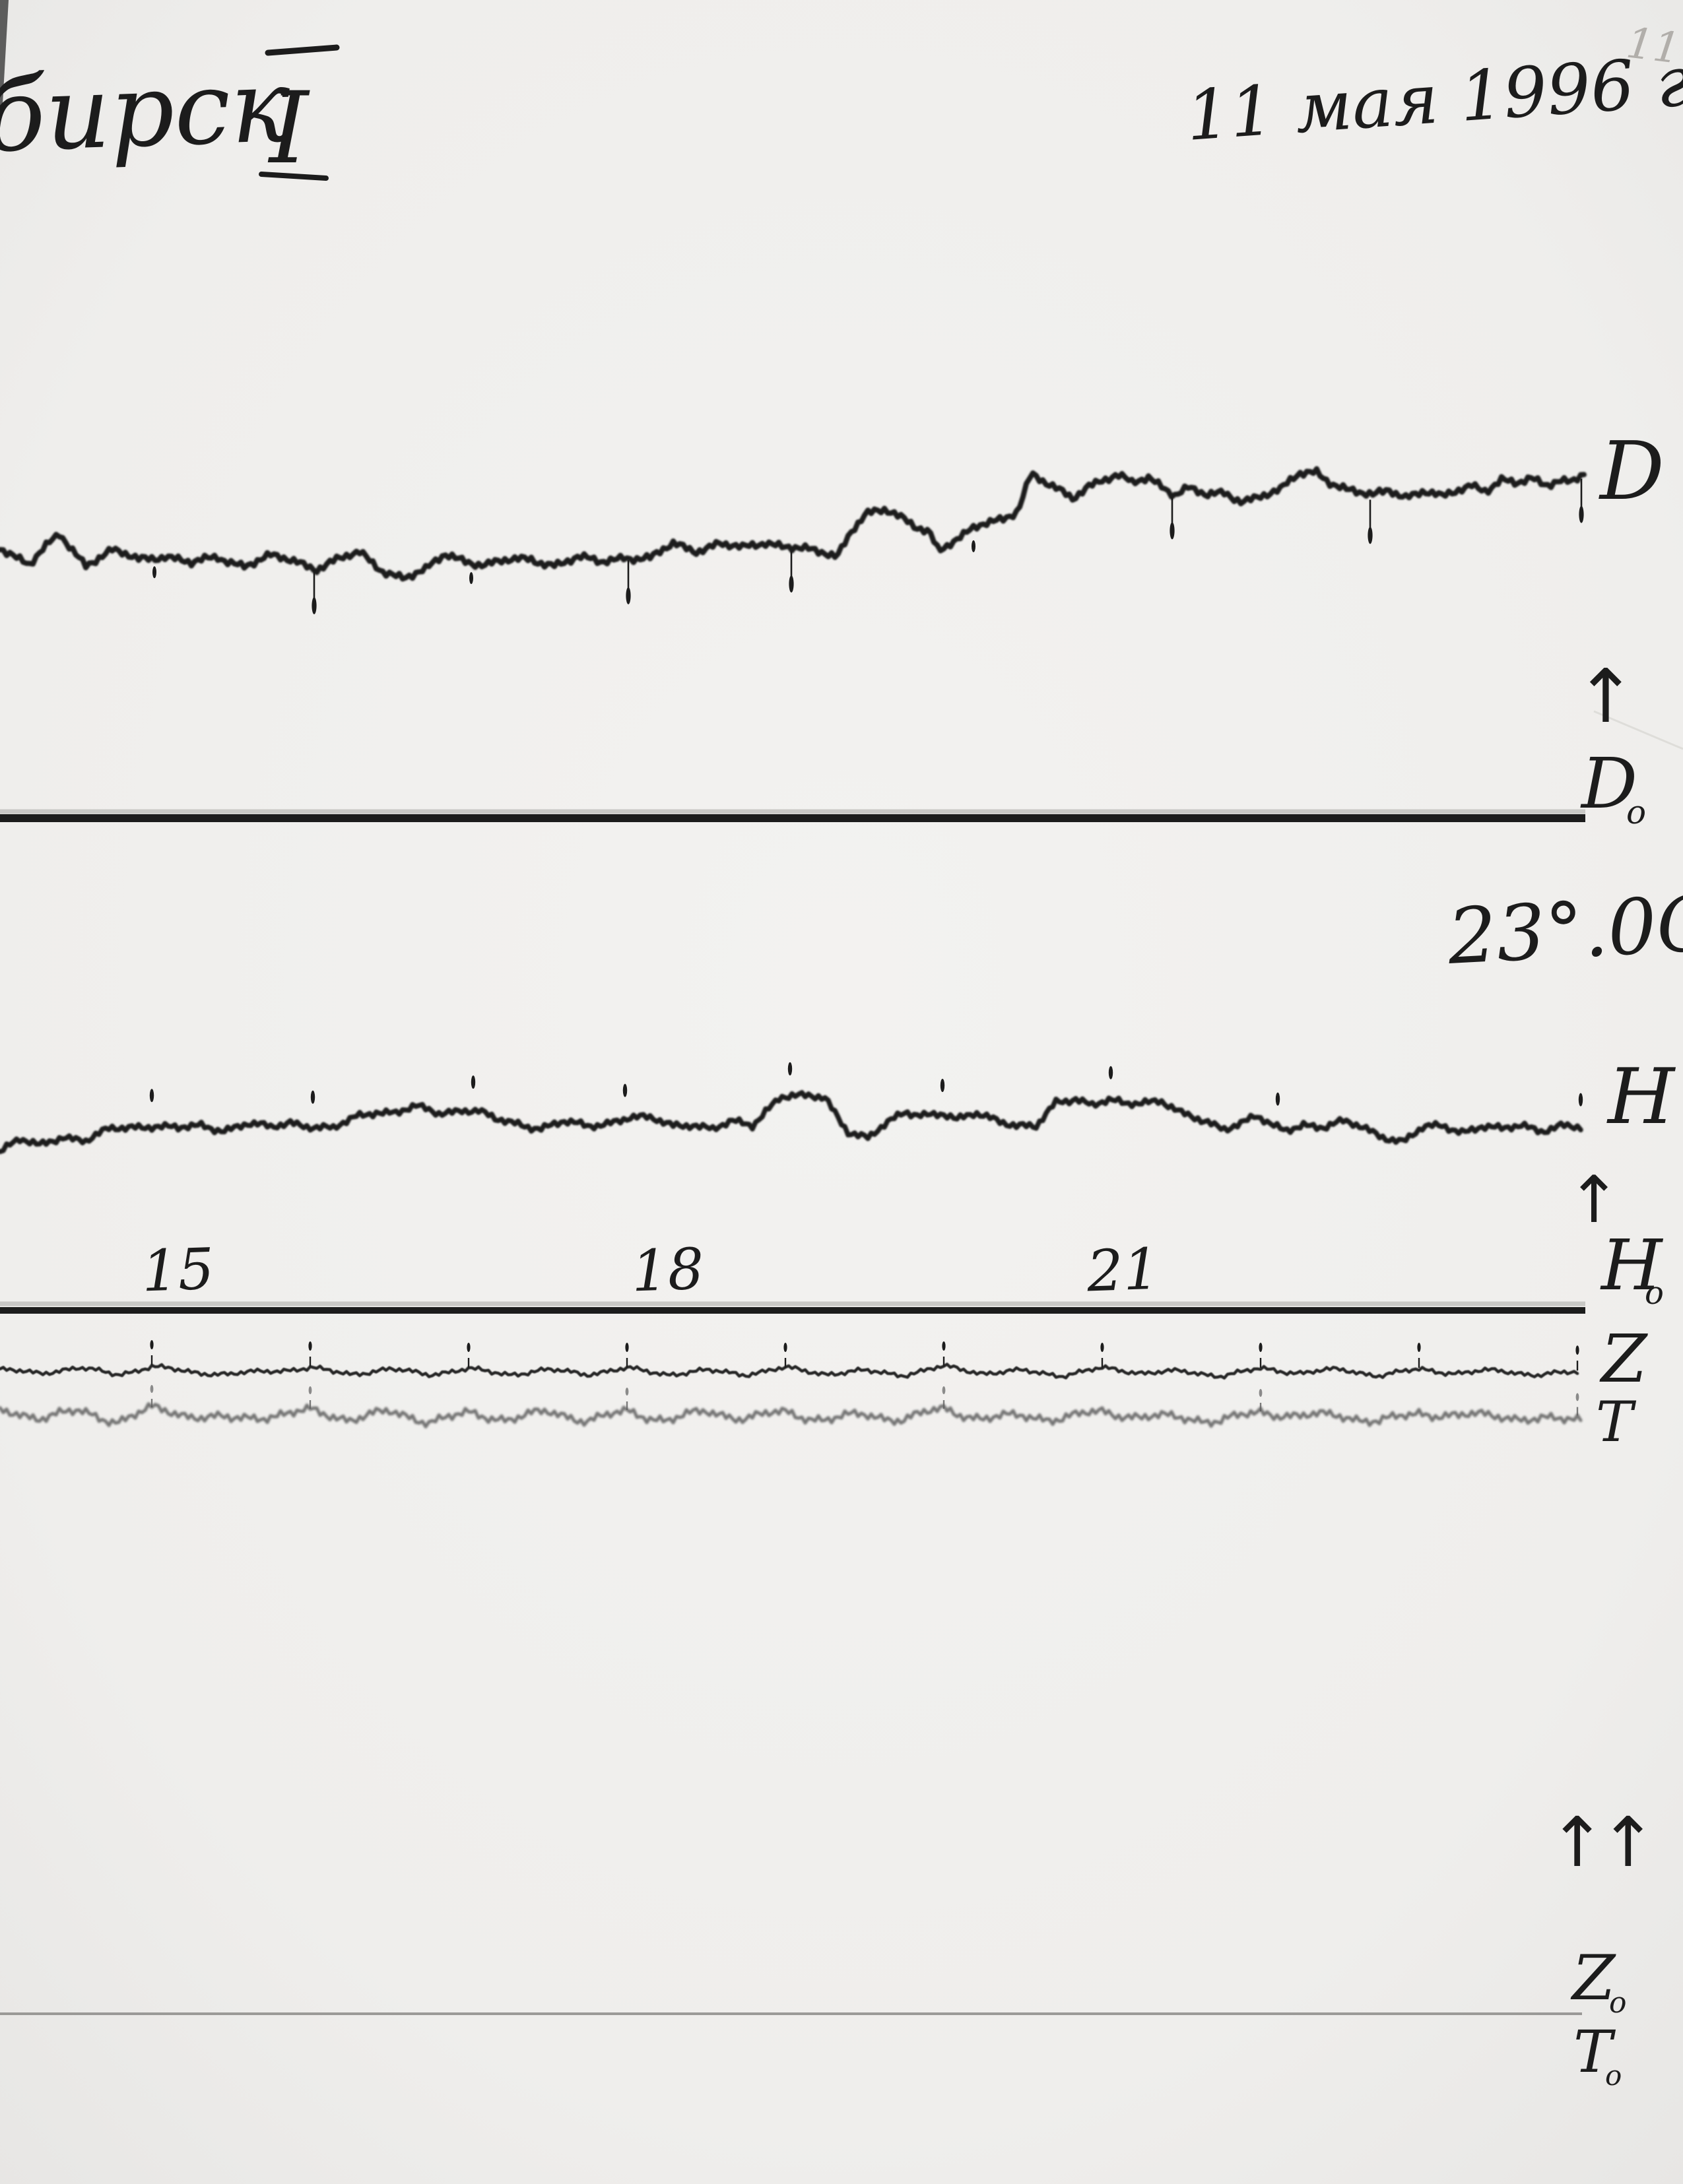 The width and height of the screenshot is (1683, 2184). I want to click on trace-h-label: H, so click(1641, 1096).